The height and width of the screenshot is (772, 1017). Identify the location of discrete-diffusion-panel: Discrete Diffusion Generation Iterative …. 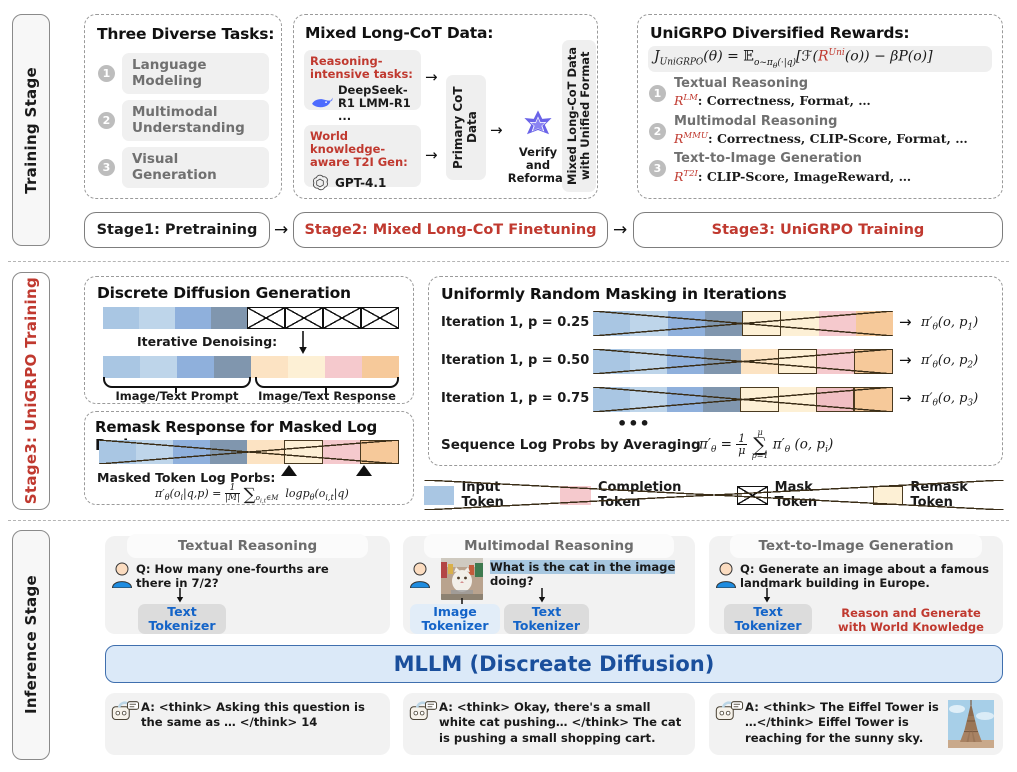
(249, 340).